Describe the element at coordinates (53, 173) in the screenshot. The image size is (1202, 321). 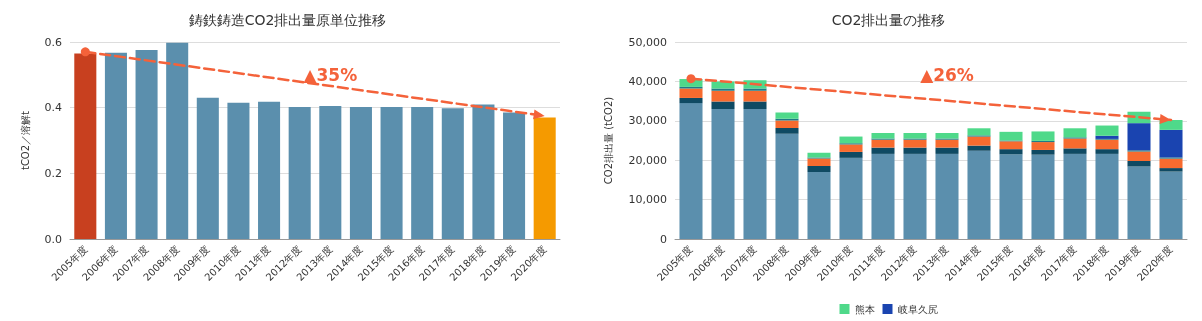
I see `y-tick-label: 0.2` at that location.